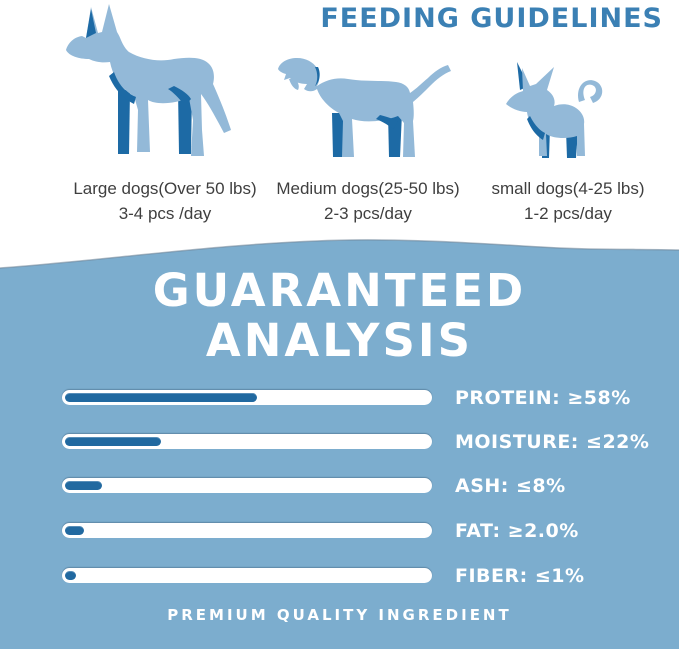  I want to click on moisture-label: MOISTURE: ≤22%, so click(552, 441).